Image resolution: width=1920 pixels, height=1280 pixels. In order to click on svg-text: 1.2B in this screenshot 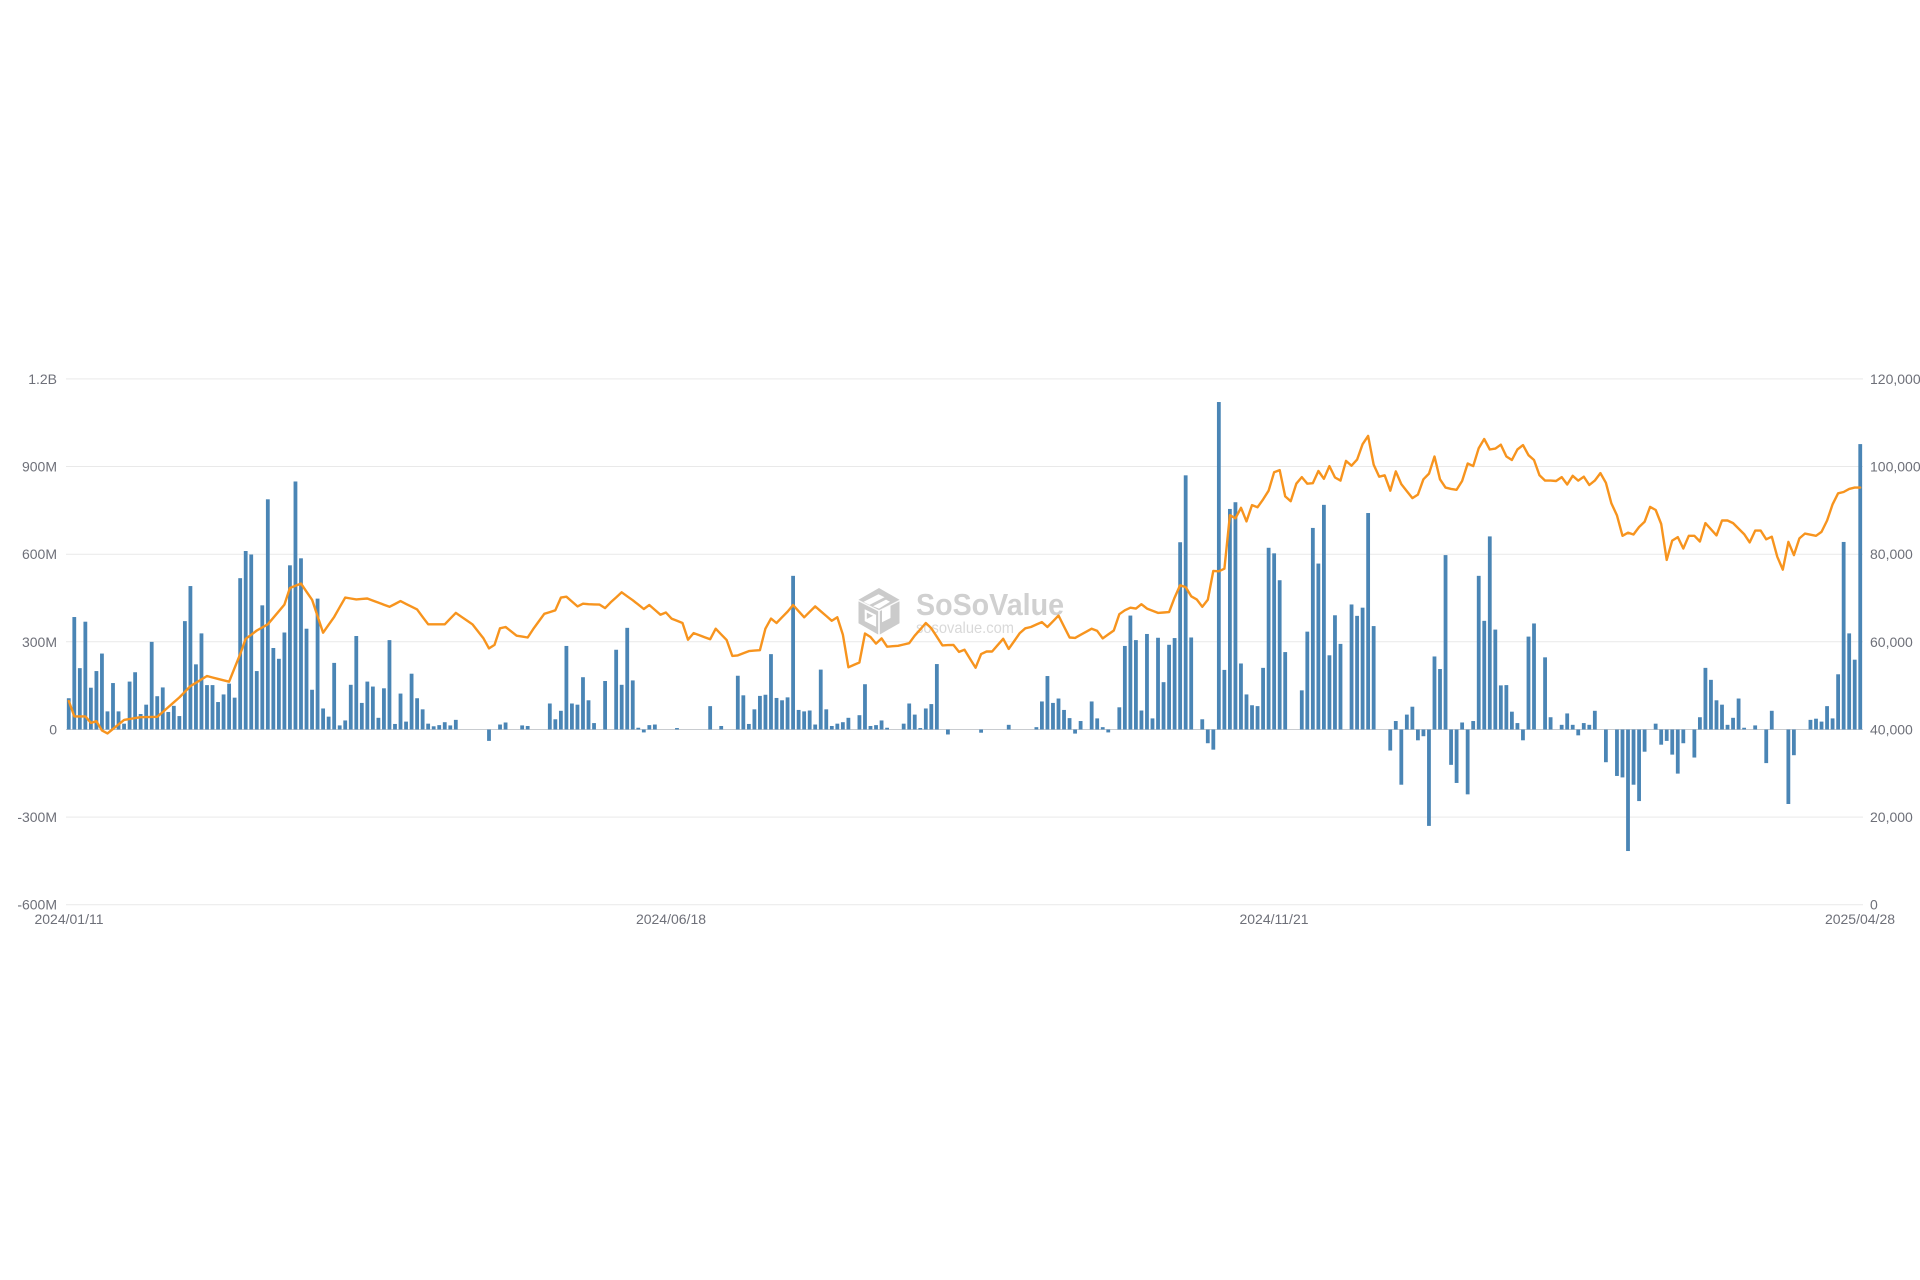, I will do `click(42, 379)`.